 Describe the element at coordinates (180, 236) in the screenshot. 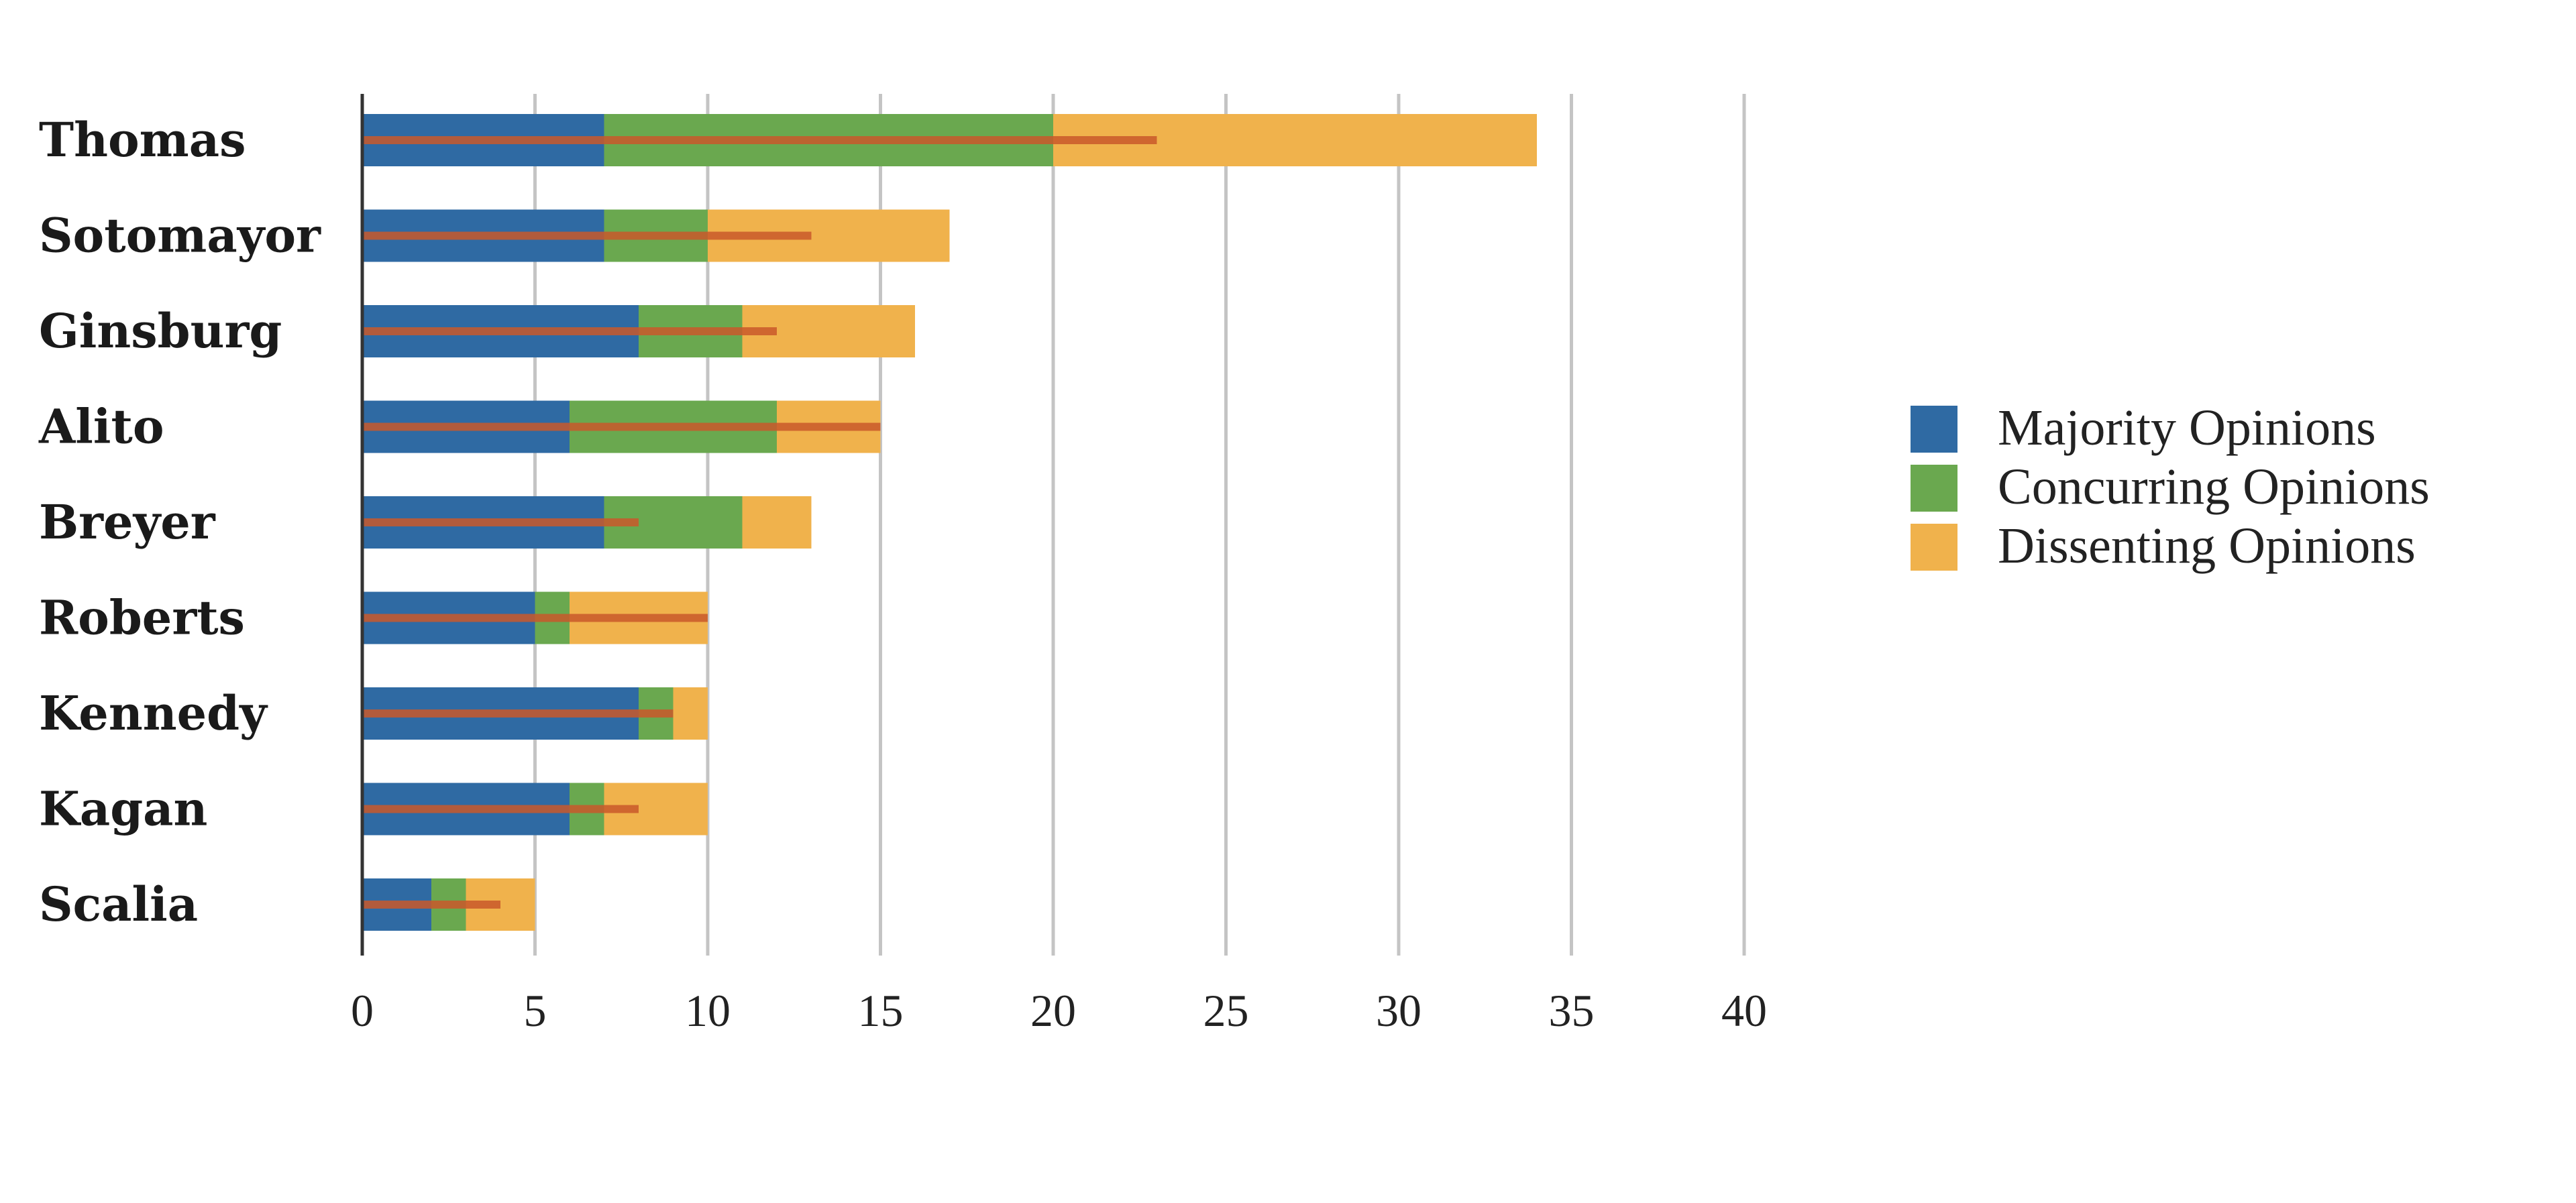

I see `category-label: Sotomayor` at that location.